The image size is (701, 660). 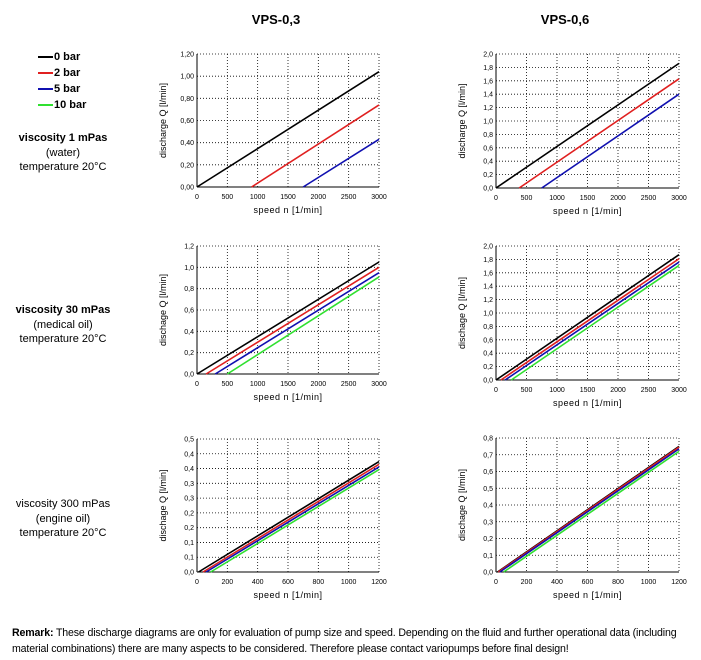 I want to click on legend-label: 0 bar, so click(x=67, y=57).